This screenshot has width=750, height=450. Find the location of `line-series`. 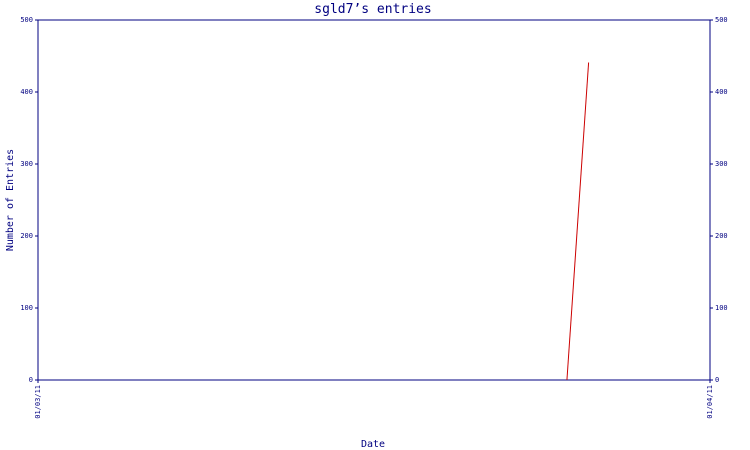

line-series is located at coordinates (578, 221).